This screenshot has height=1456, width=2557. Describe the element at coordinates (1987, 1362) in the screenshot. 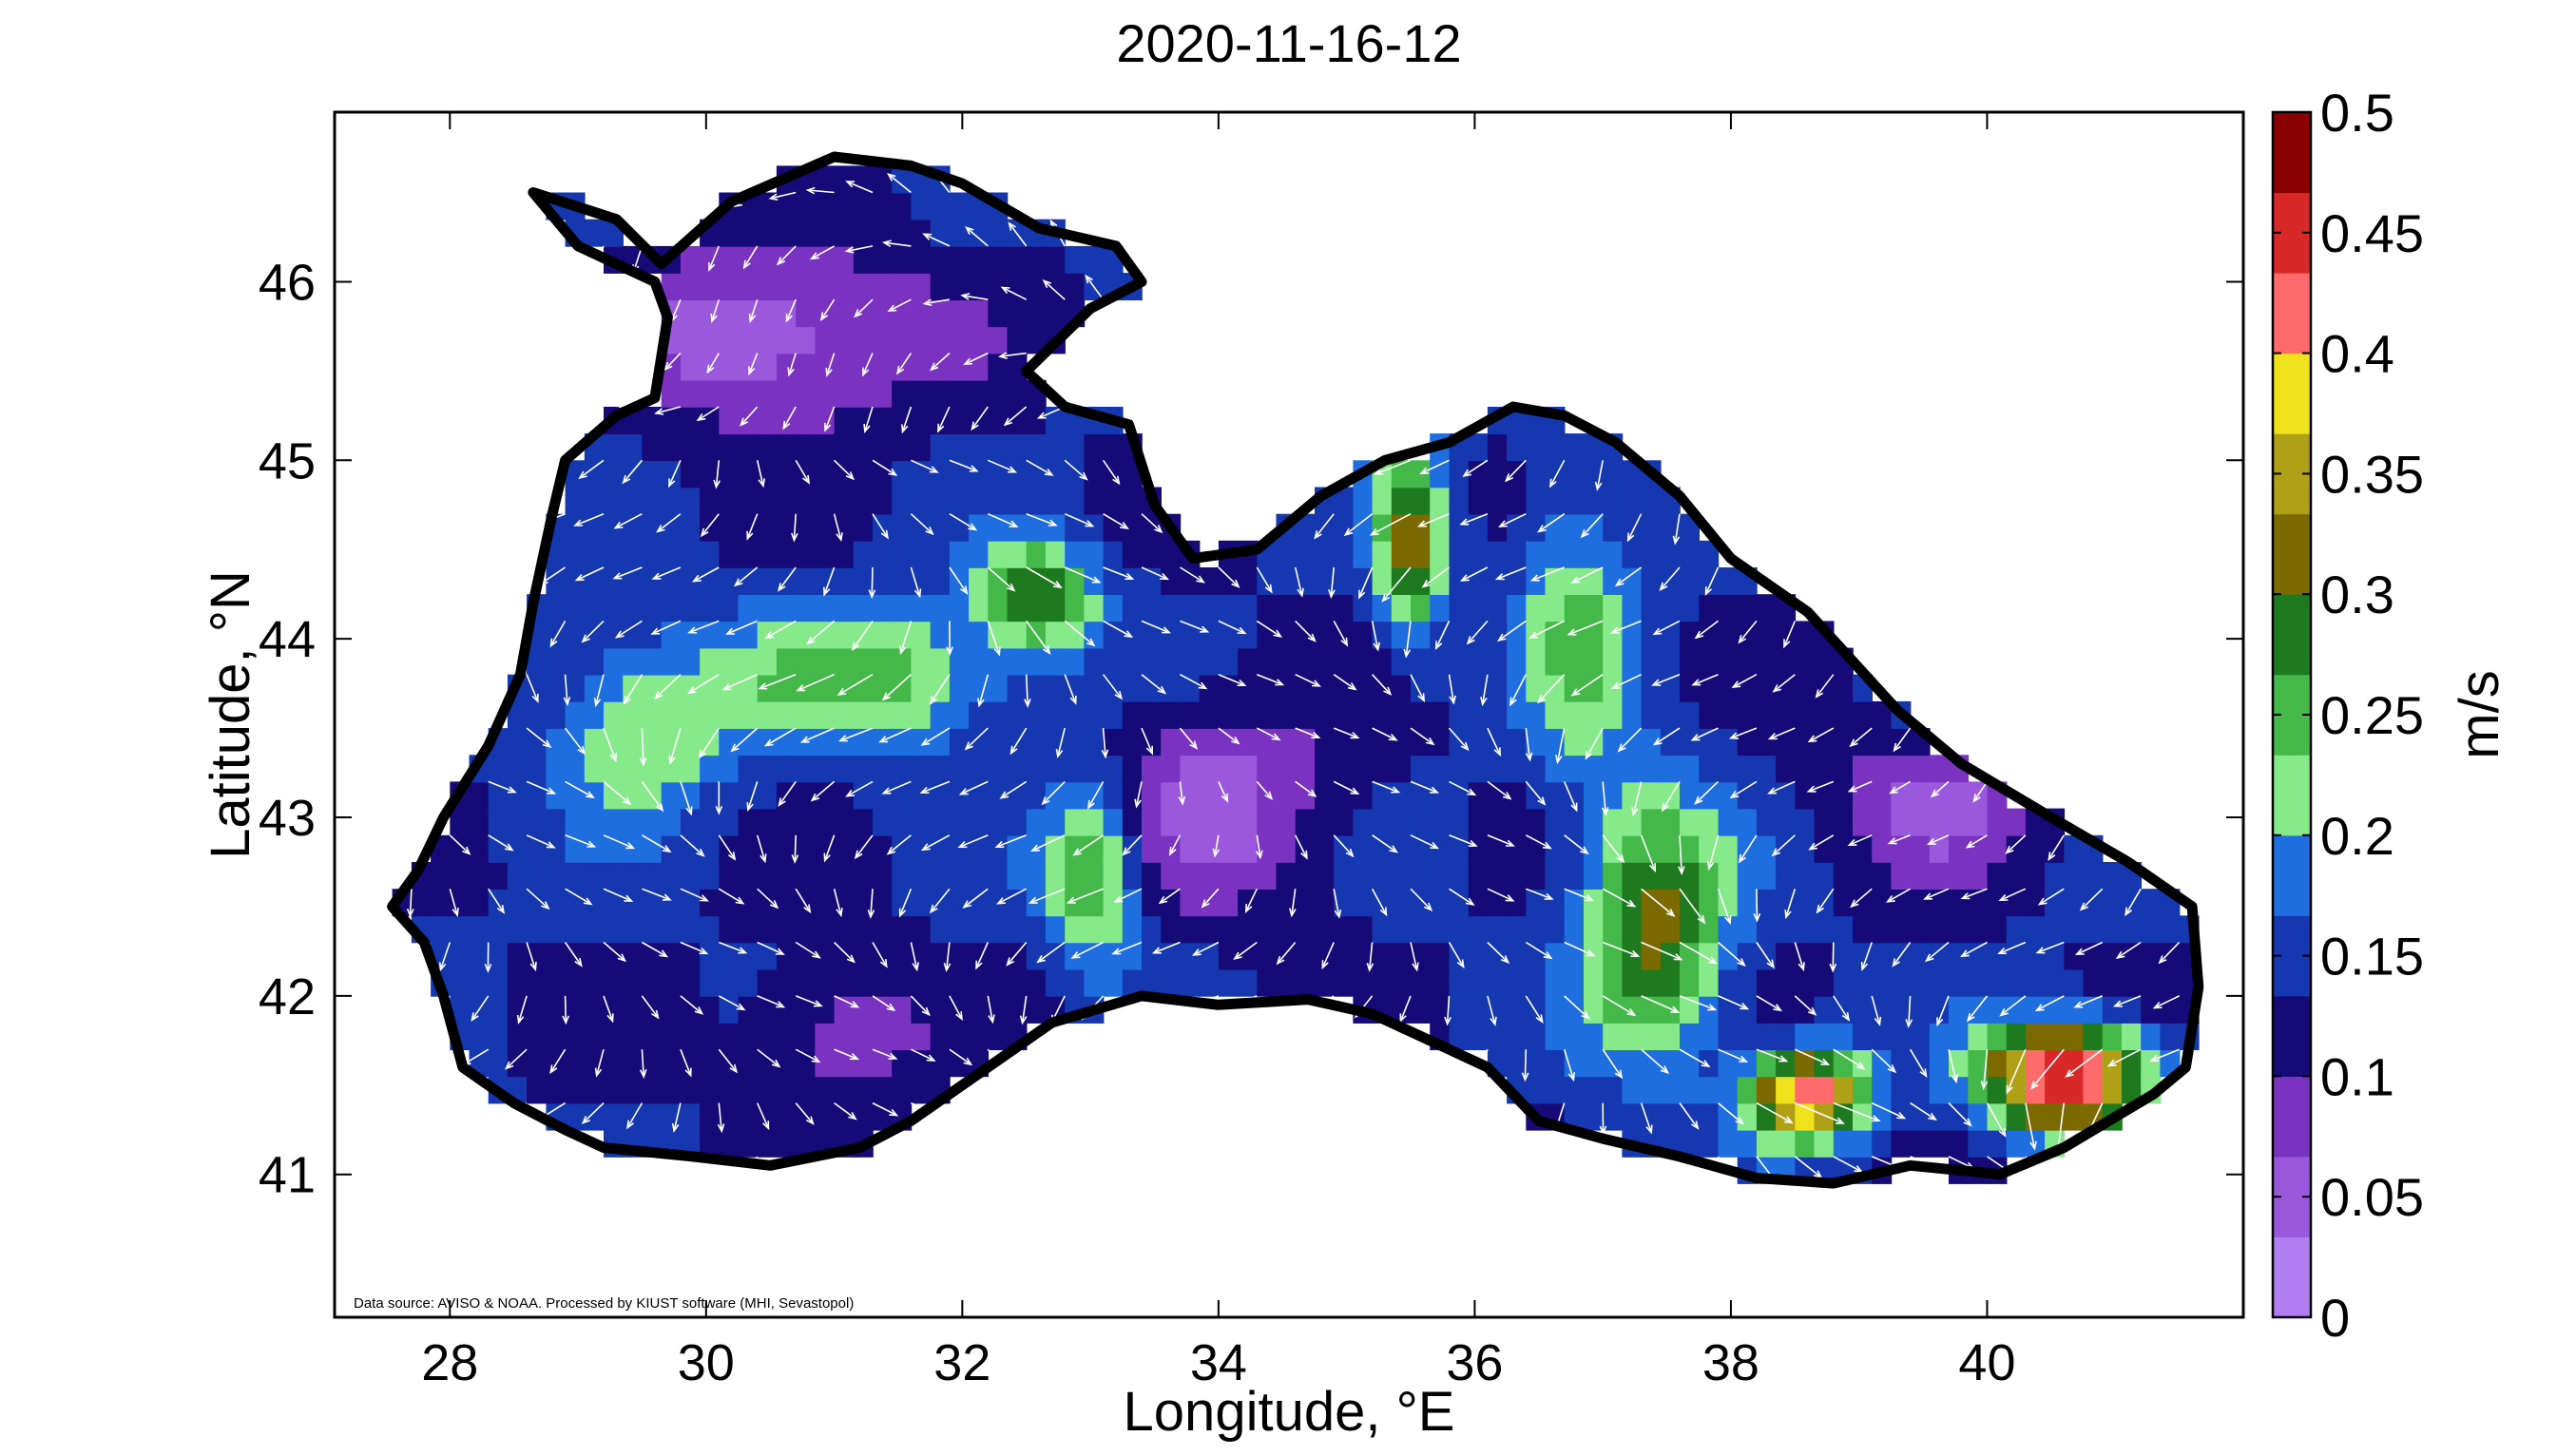

I see `x-tick-label: 40` at that location.